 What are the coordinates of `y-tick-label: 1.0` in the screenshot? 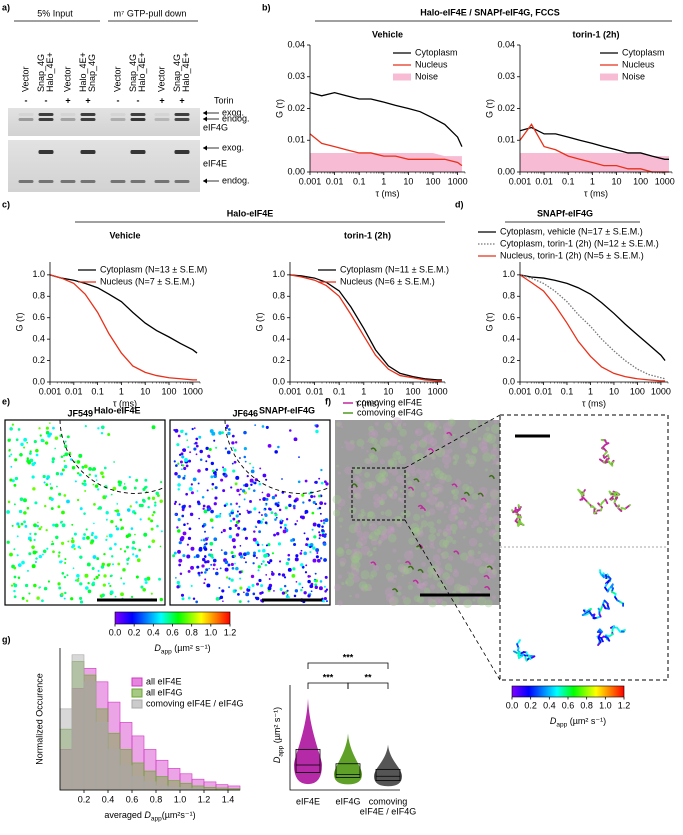 It's located at (508, 274).